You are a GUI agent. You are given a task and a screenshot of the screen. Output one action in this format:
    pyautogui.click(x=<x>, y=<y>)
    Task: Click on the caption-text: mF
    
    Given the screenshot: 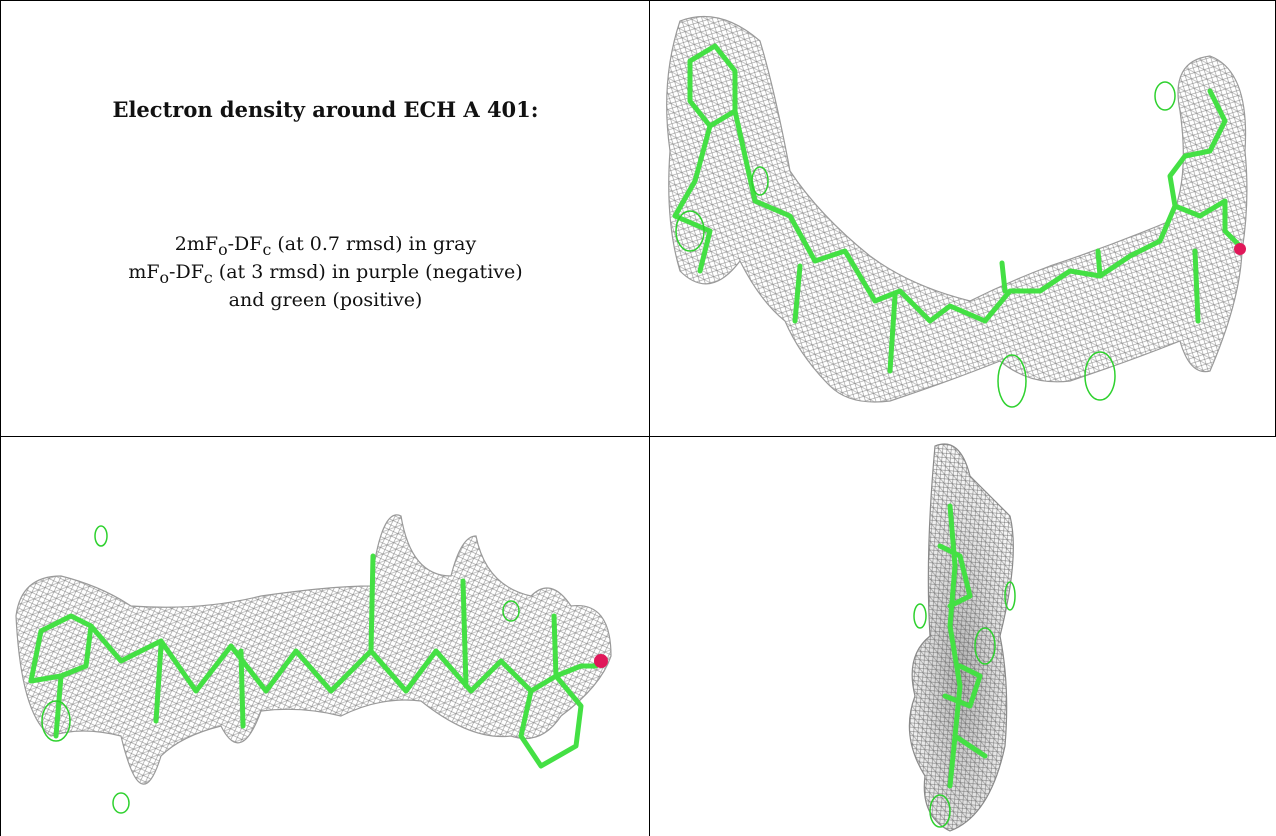 What is the action you would take?
    pyautogui.click(x=144, y=272)
    